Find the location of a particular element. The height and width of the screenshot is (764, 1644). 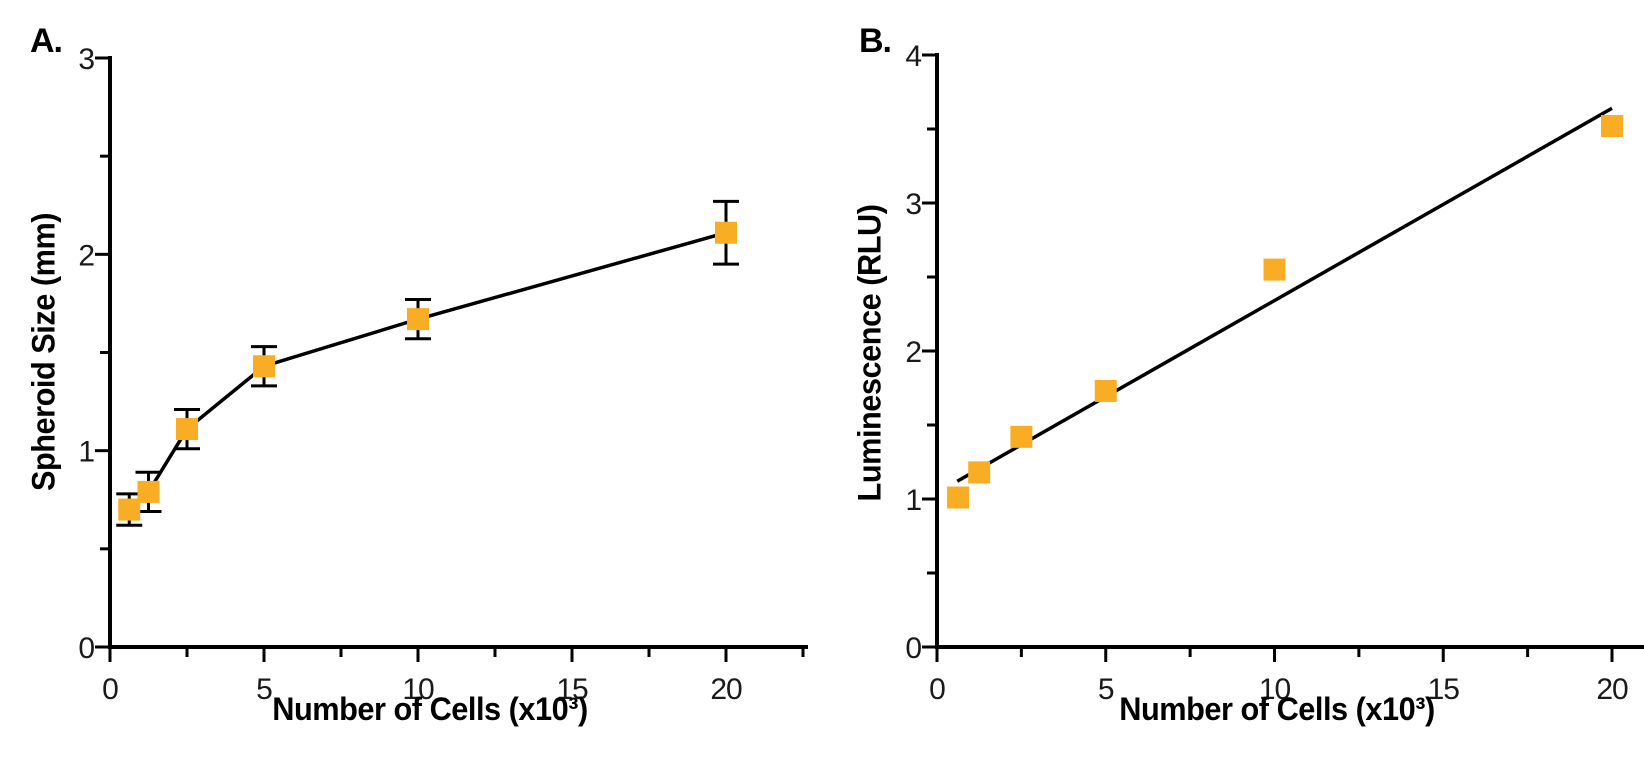

panel-a-x-axis-title: Number of Cells (x10³) is located at coordinates (430, 709).